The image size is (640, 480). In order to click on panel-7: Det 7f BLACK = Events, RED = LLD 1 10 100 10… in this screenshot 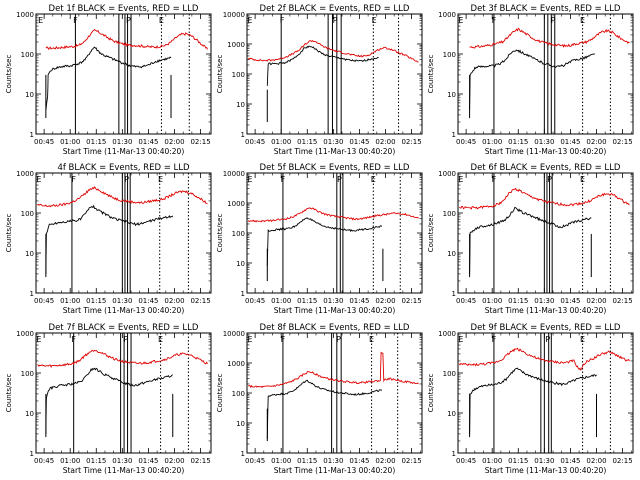, I will do `click(108, 399)`.